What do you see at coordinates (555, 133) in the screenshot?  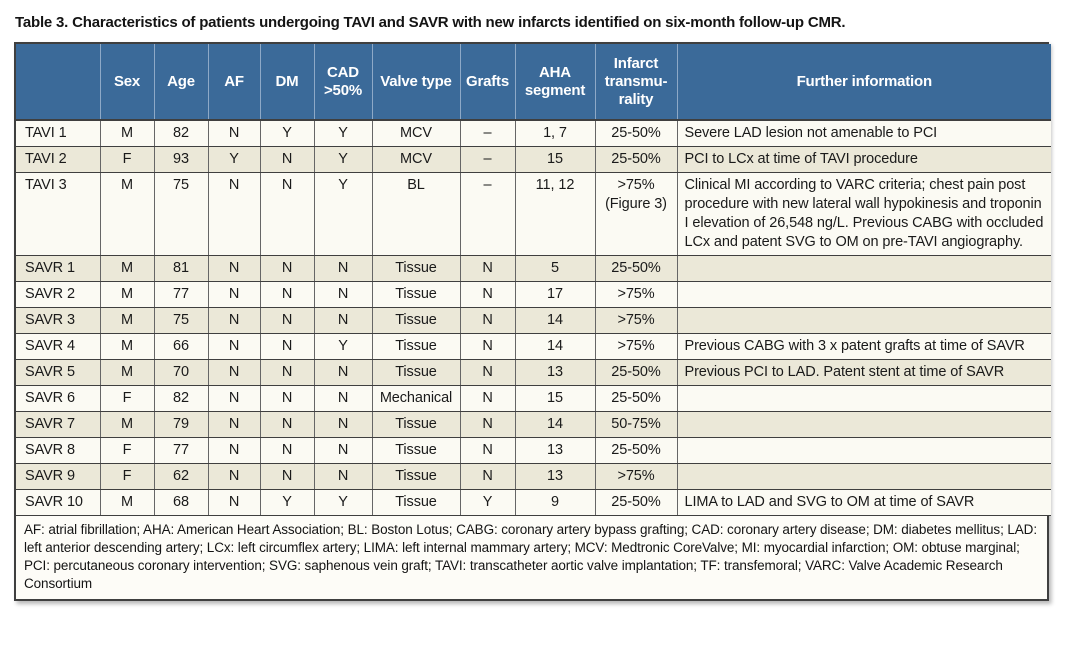 I see `cell-aha: 1, 7` at bounding box center [555, 133].